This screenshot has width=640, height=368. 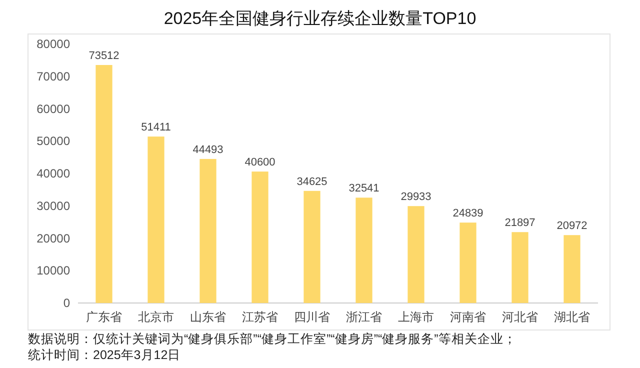 I want to click on data-label: 34625, so click(x=312, y=182).